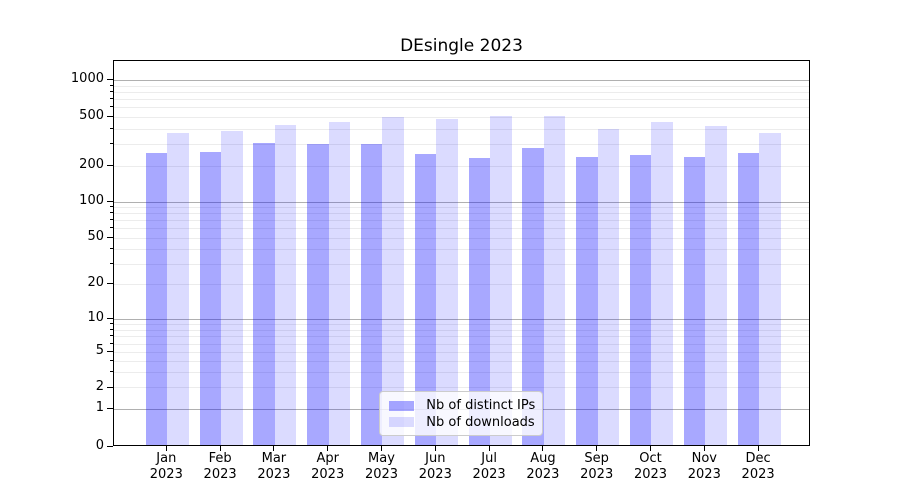 This screenshot has width=900, height=500. Describe the element at coordinates (110, 446) in the screenshot. I see `y-tick-mark` at that location.